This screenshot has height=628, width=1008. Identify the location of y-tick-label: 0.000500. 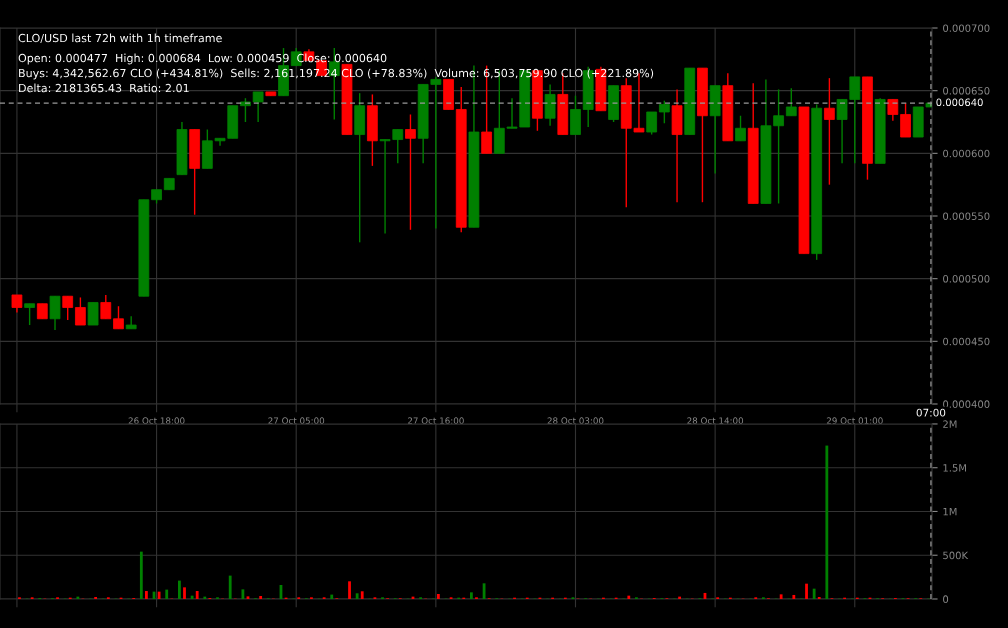
(966, 279).